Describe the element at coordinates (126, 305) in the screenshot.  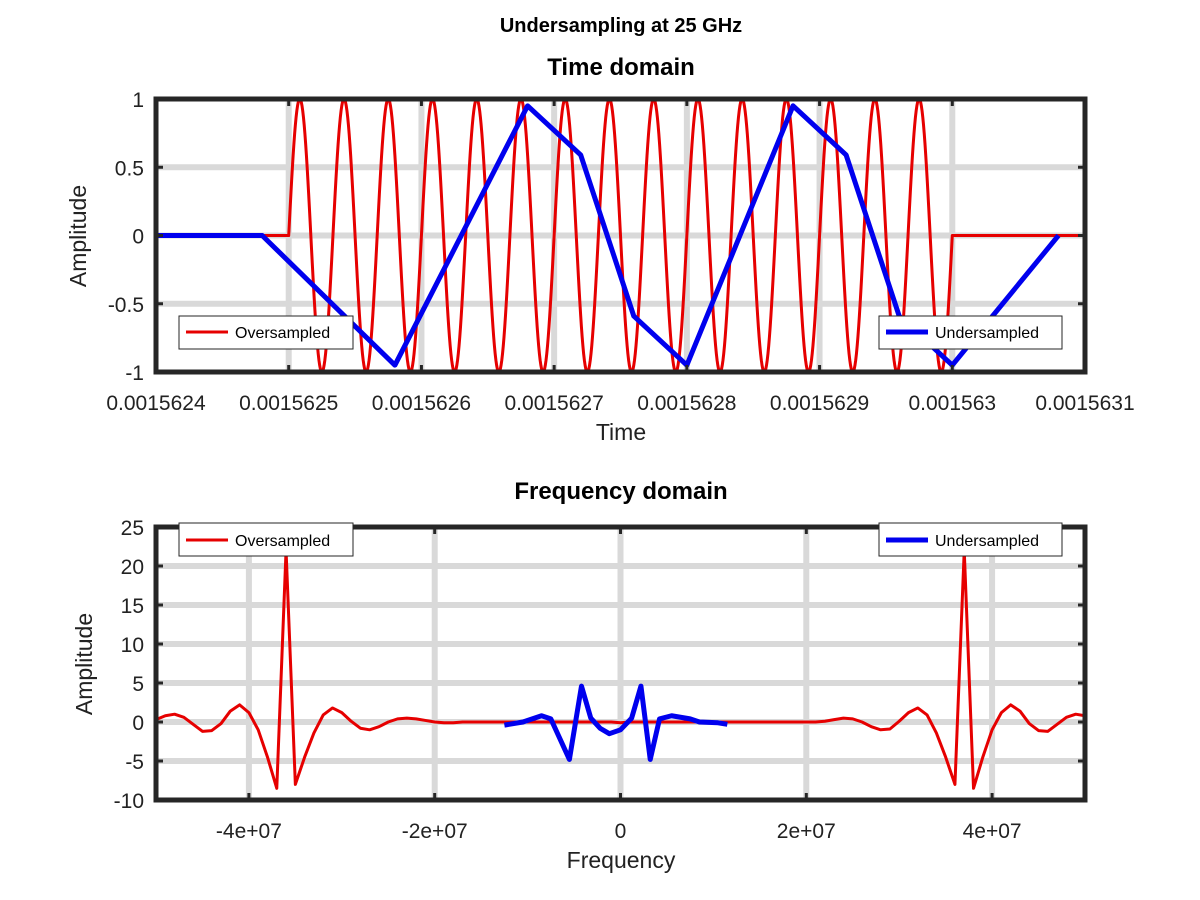
I see `y-tick-label: -0.5` at that location.